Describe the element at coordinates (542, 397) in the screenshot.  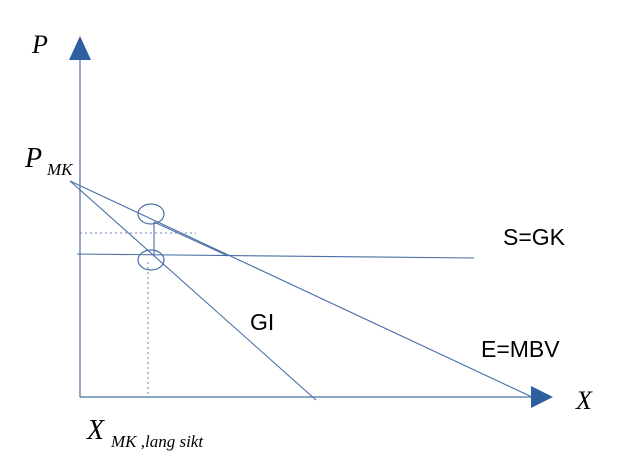
I see `x-axis-arrow-icon` at that location.